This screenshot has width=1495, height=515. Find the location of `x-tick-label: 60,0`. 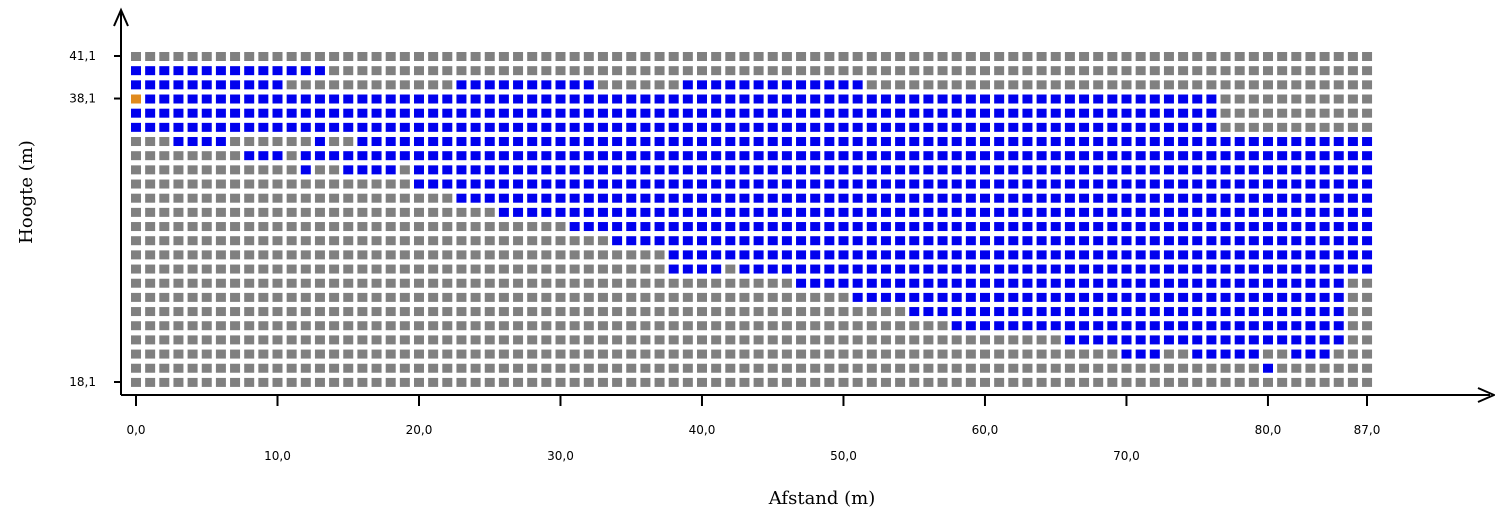

x-tick-label: 60,0 is located at coordinates (985, 430).